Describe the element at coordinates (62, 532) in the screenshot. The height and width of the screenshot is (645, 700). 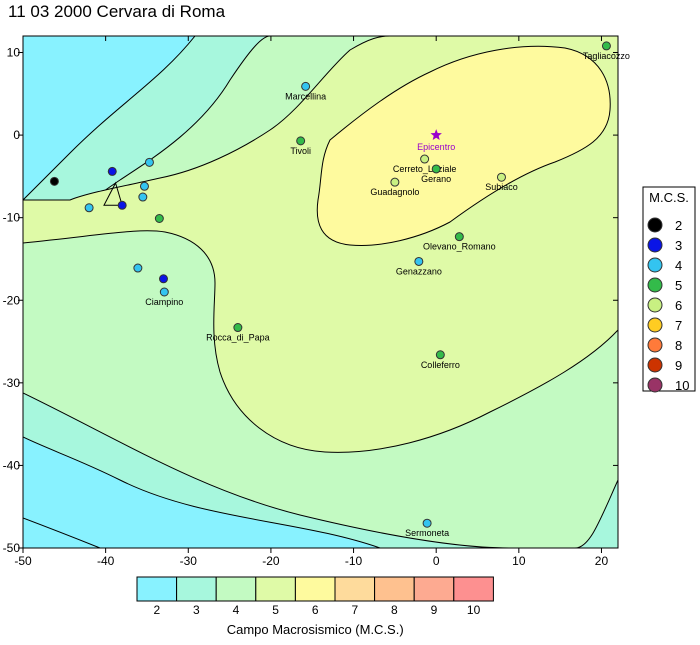
I see `contour-line-3b` at that location.